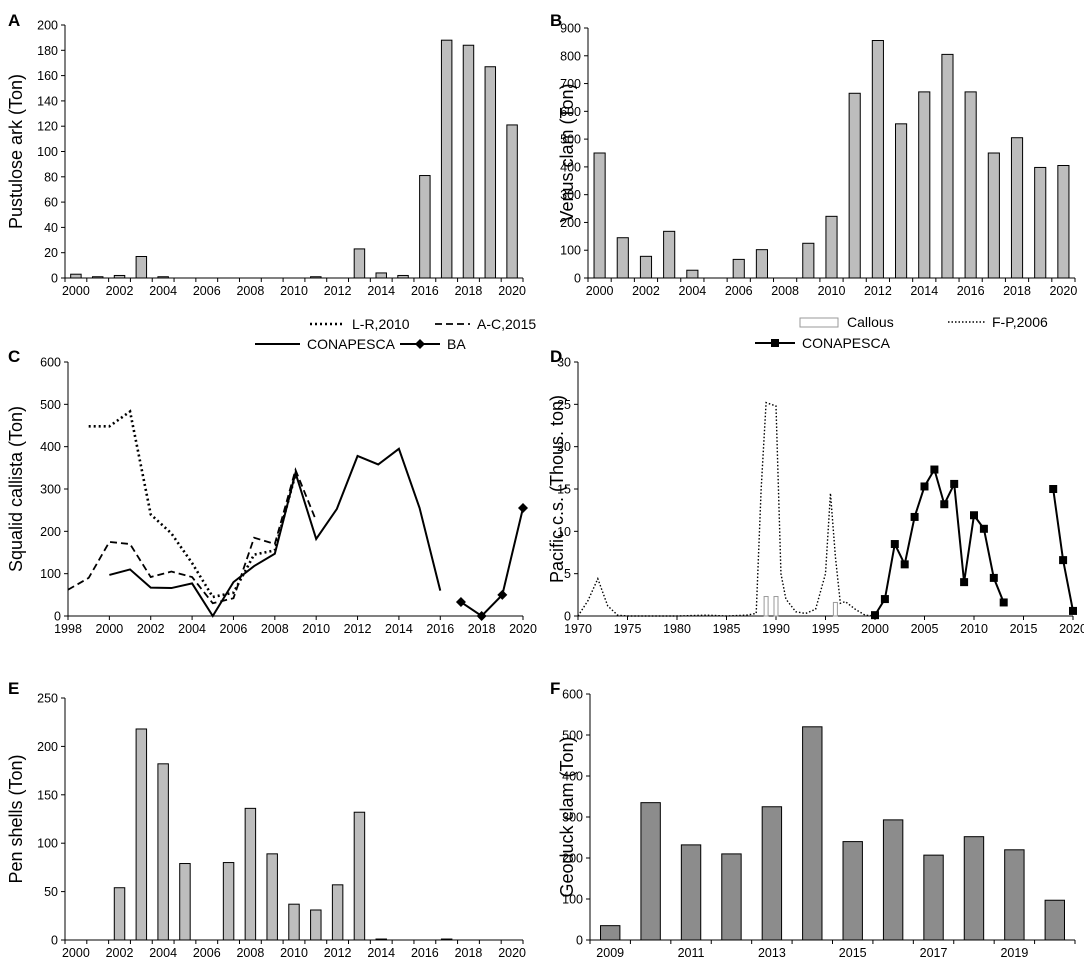 The width and height of the screenshot is (1084, 970). I want to click on series-conapesca-line, so click(1063, 550).